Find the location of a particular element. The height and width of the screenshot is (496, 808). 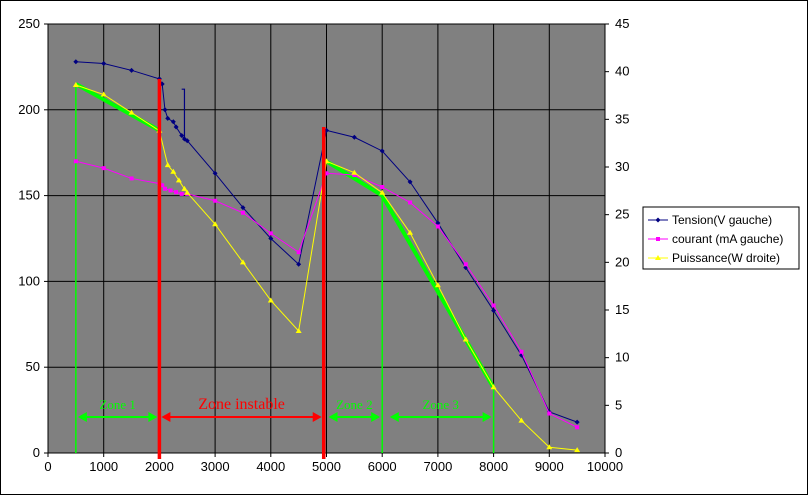

y2-tick-label: 5 is located at coordinates (618, 404).